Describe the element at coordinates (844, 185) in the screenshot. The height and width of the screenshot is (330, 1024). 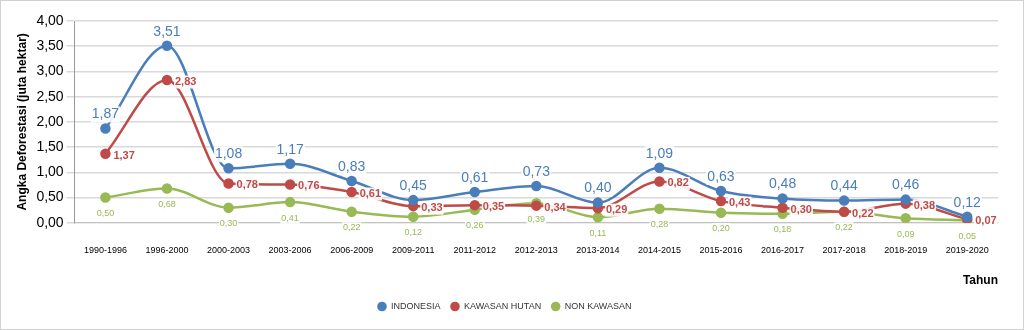
I see `data-label: 0,44` at that location.